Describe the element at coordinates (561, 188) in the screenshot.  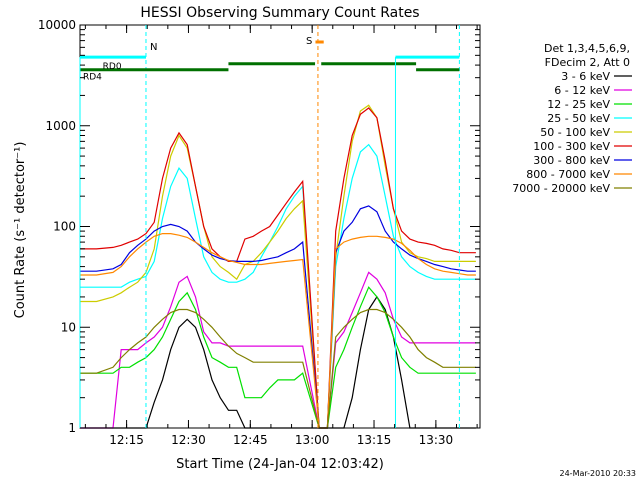
I see `legend-entry-label: 7000 - 20000 keV` at that location.